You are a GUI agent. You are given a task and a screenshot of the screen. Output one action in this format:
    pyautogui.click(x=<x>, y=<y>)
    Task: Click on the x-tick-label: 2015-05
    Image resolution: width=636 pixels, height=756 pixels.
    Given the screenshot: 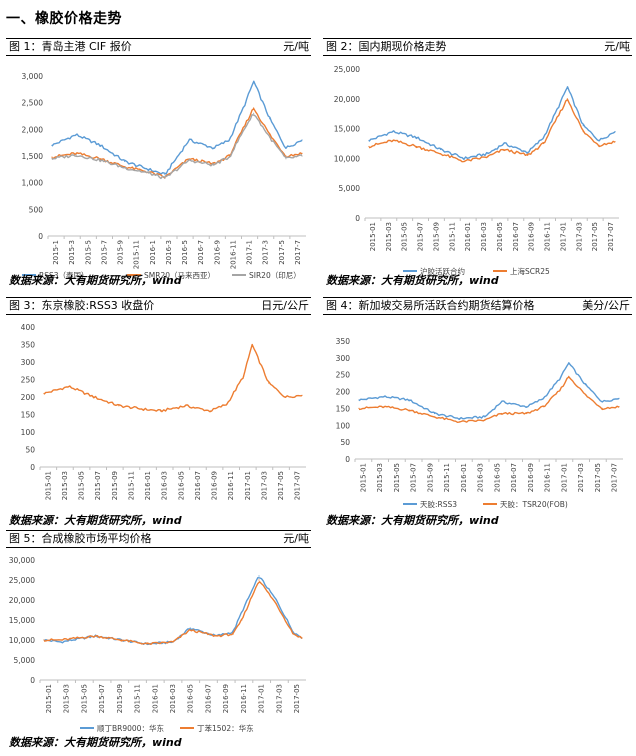 What is the action you would take?
    pyautogui.click(x=82, y=485)
    